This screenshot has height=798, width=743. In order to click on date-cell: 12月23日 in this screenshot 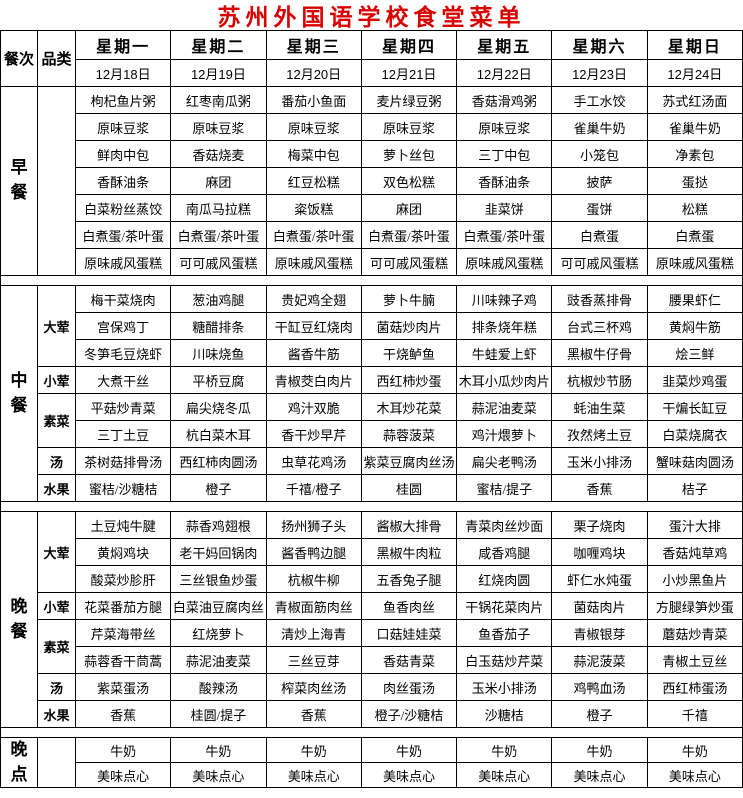, I will do `click(599, 73)`.